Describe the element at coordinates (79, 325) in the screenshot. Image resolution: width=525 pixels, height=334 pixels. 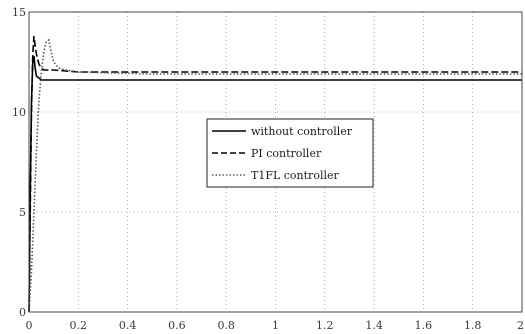
I see `x-tick-label: 0.2` at that location.